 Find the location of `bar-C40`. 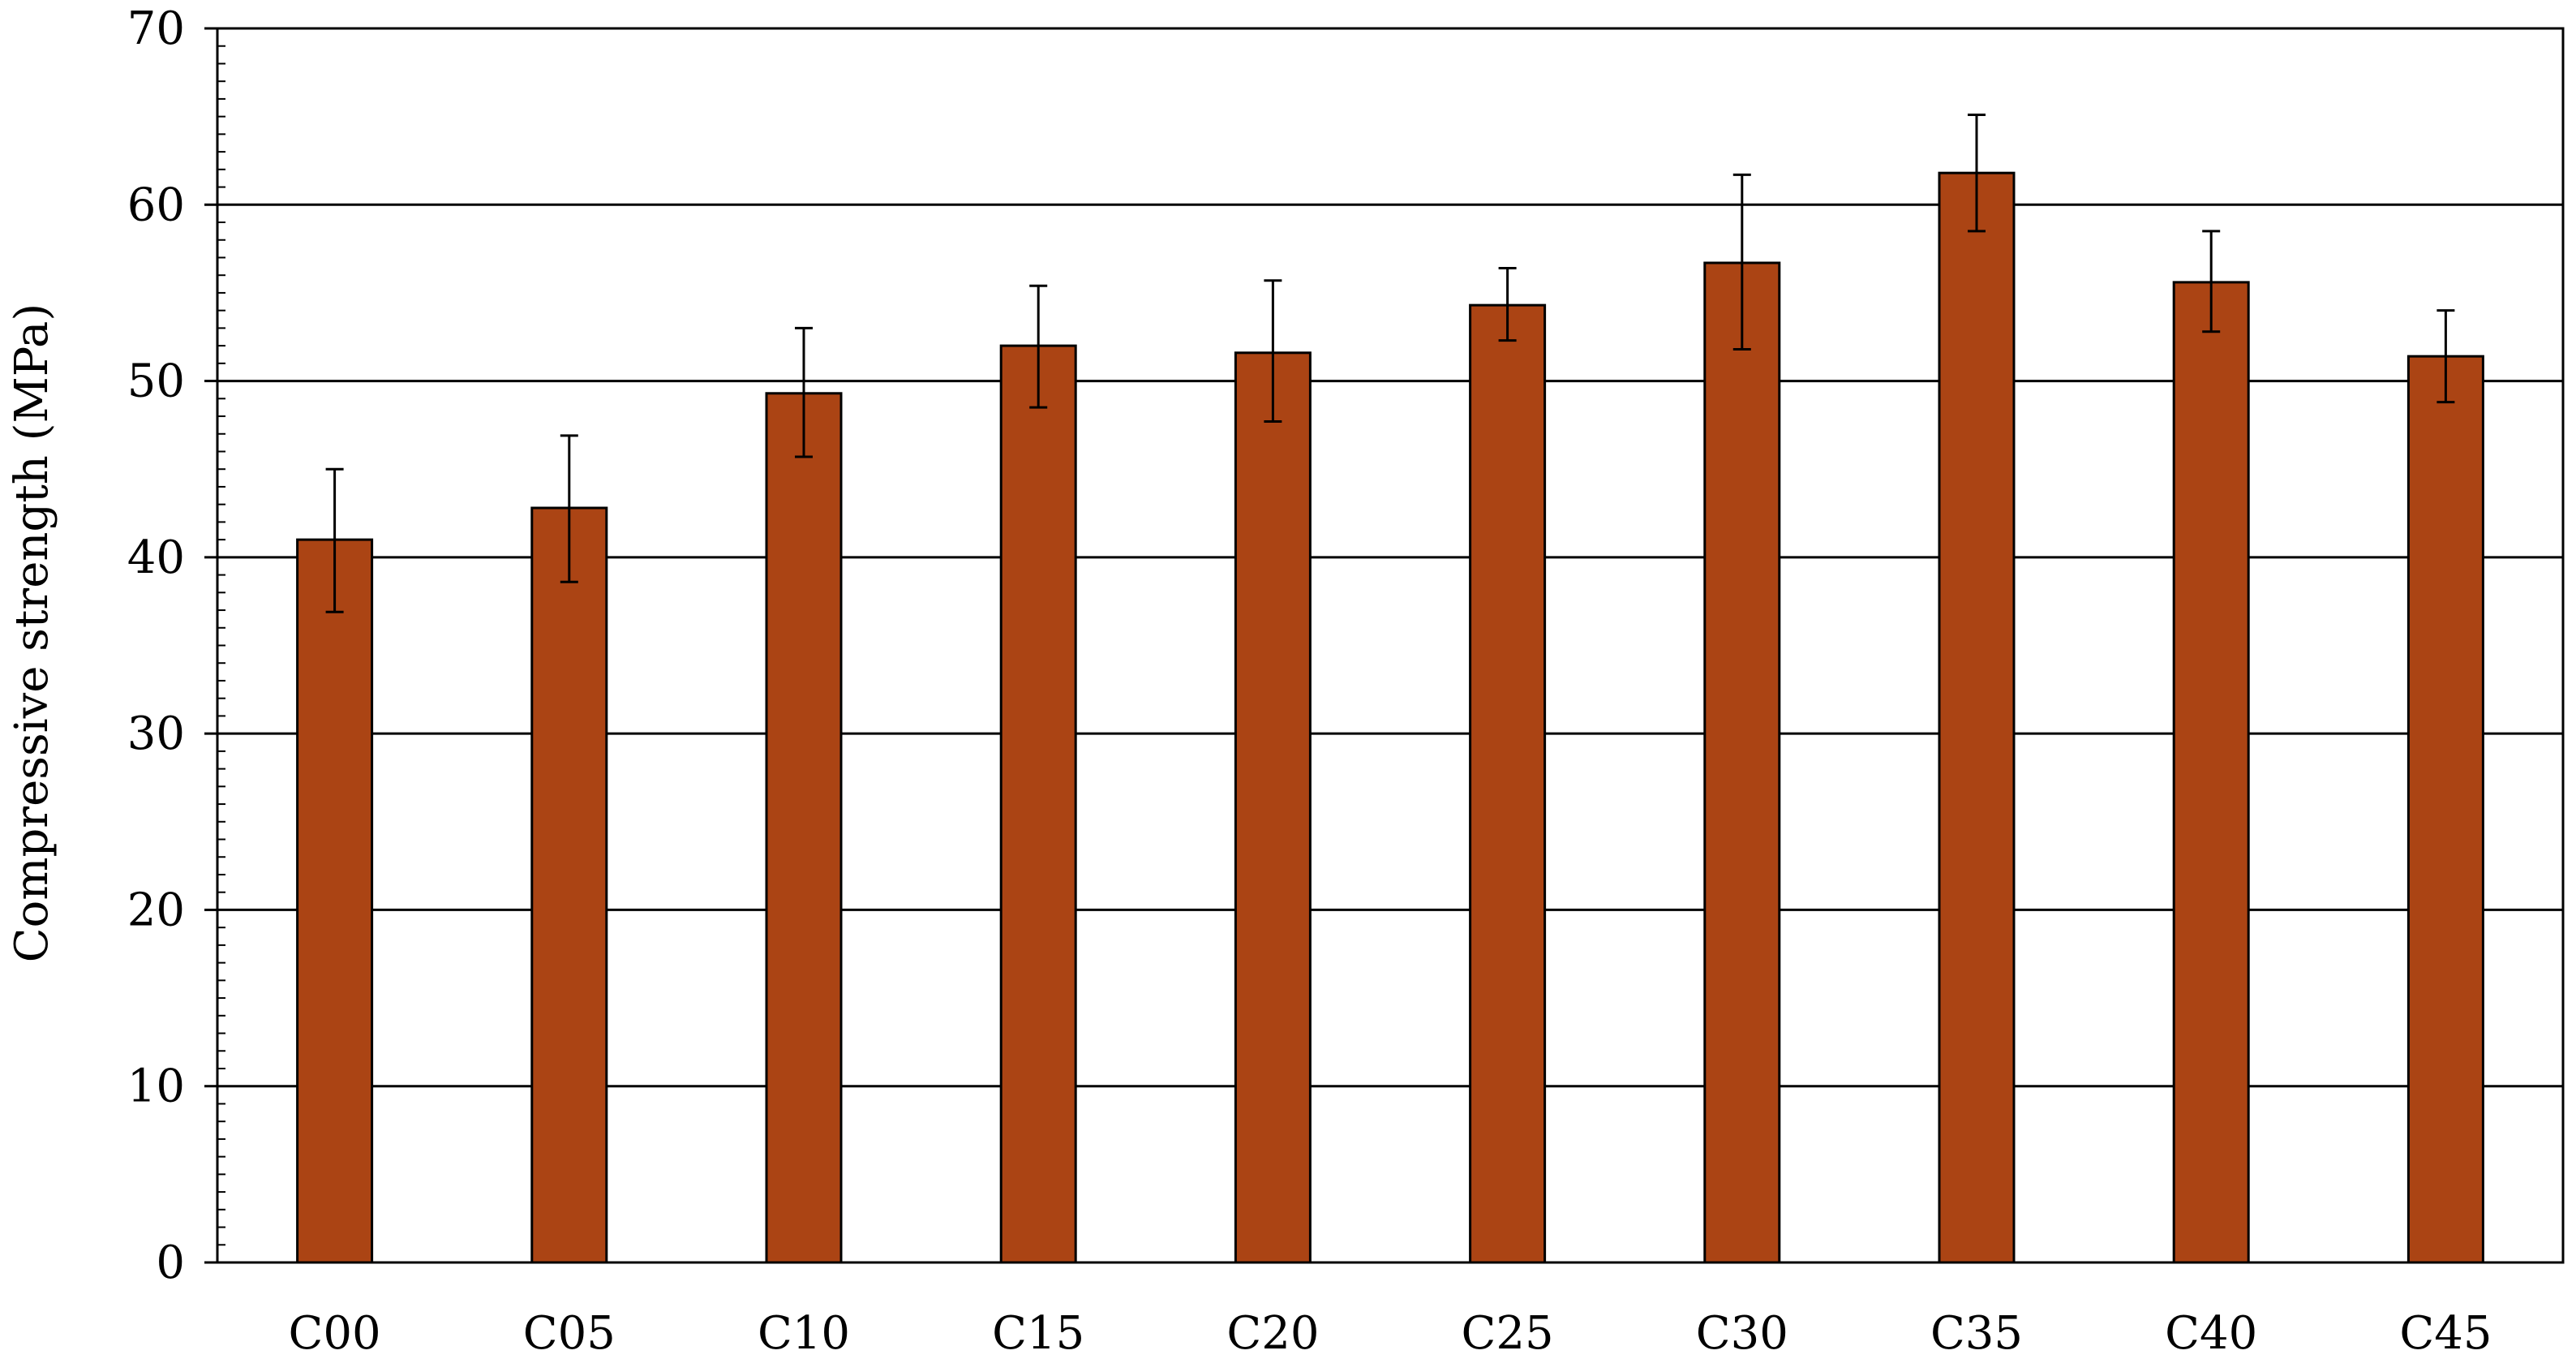

bar-C40 is located at coordinates (2211, 772).